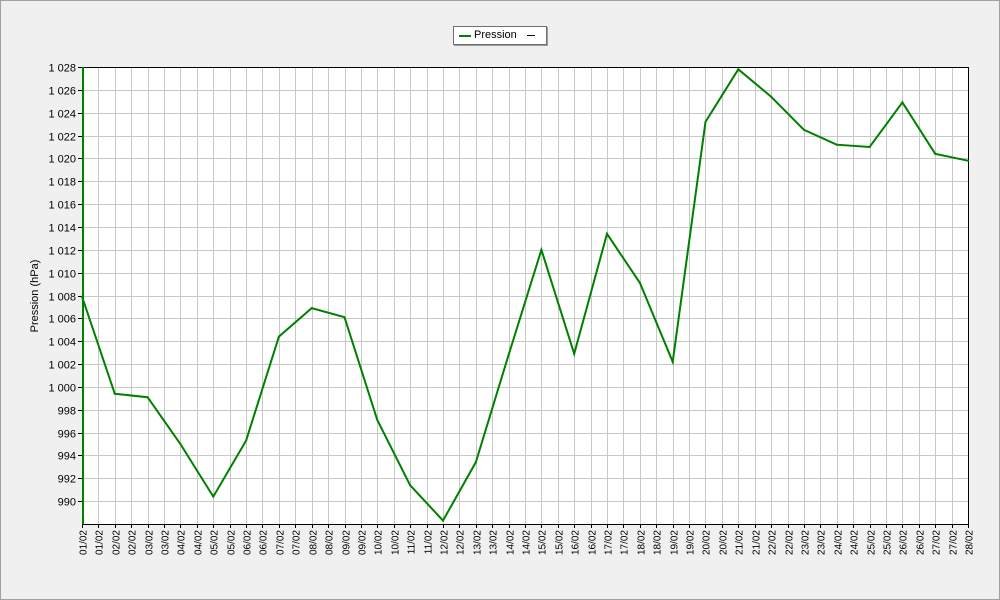  What do you see at coordinates (62, 366) in the screenshot?
I see `y-tick-label: 1 002` at bounding box center [62, 366].